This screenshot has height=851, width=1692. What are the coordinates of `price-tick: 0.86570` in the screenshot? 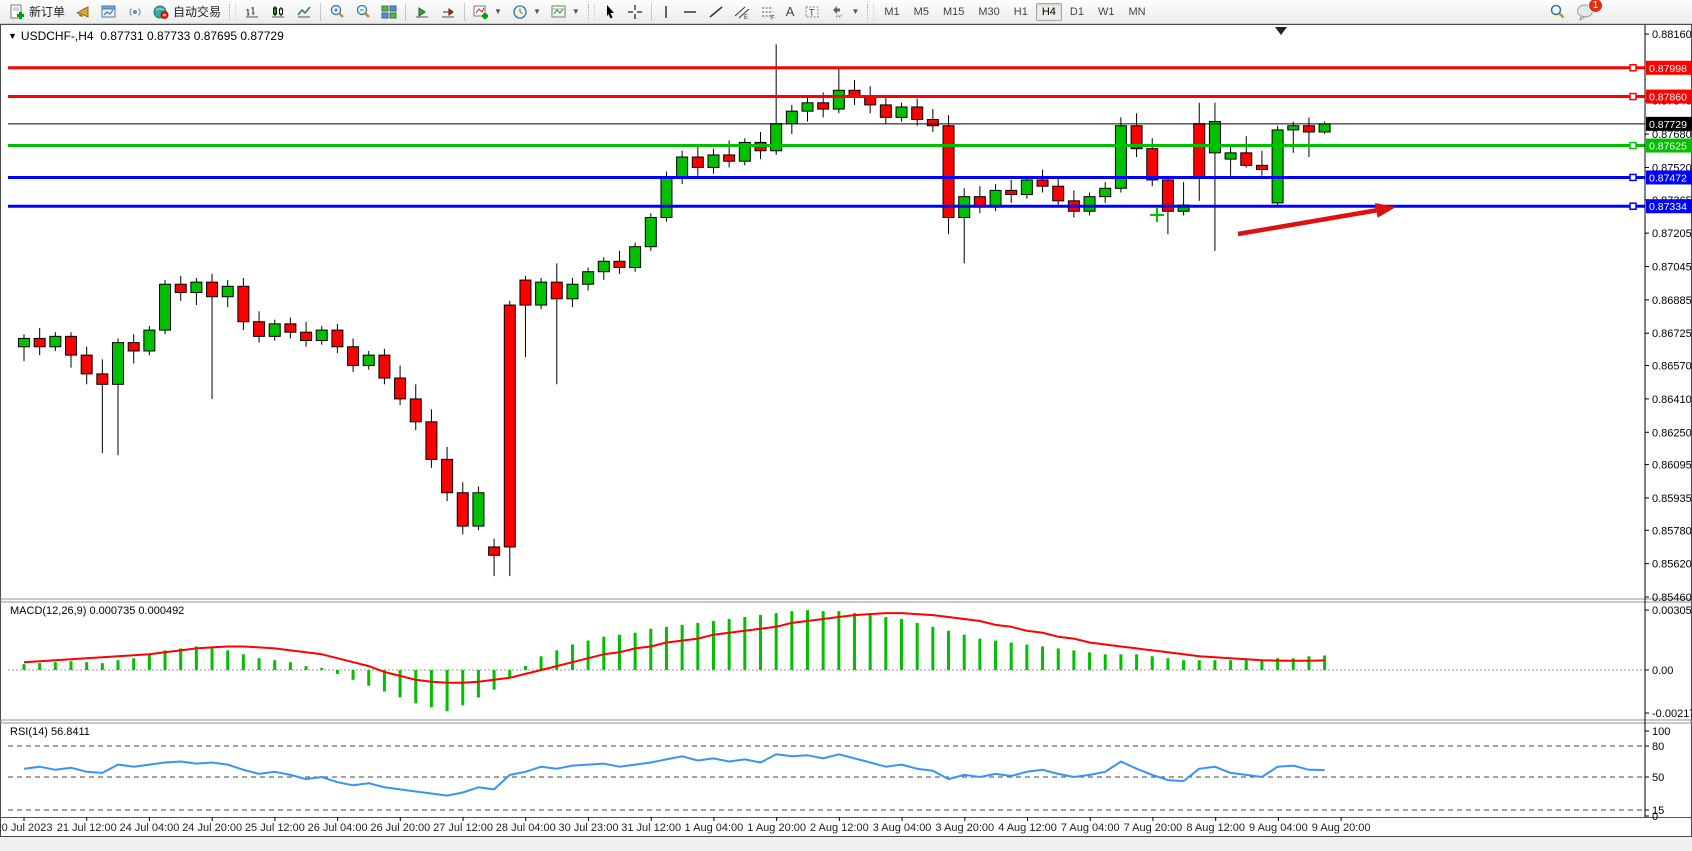 It's located at (1672, 367).